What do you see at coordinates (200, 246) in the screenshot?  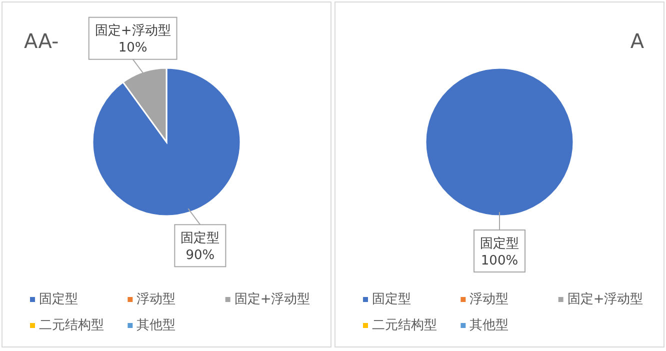 I see `data-label: 固定型 90%` at bounding box center [200, 246].